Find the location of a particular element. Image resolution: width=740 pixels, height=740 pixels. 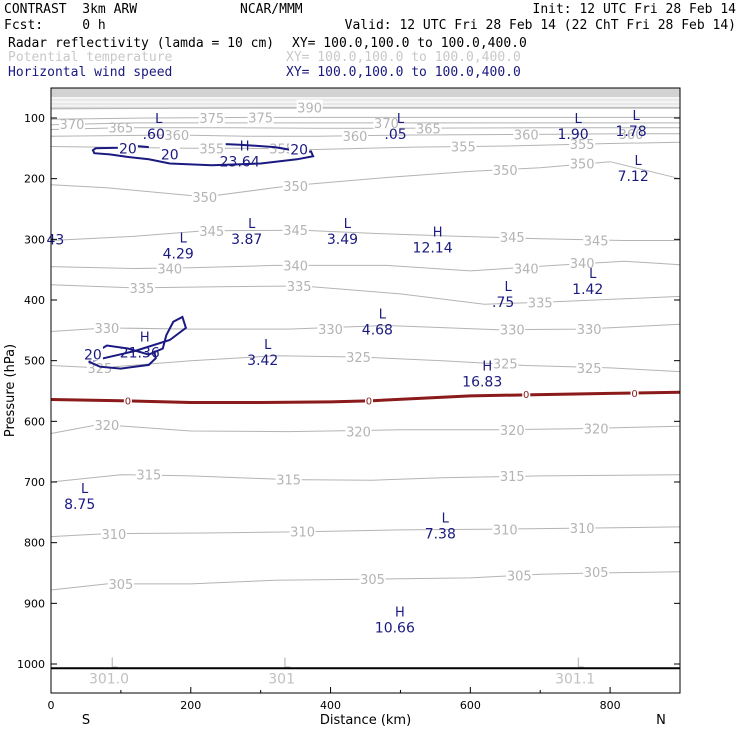

y-axis-title: Pressure (hPa) is located at coordinates (10, 390).